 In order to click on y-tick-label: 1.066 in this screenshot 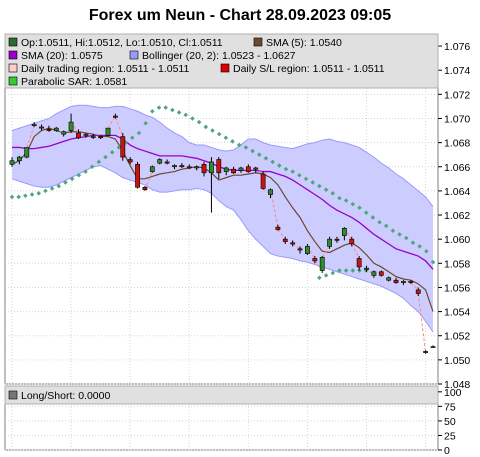, I will do `click(457, 168)`.